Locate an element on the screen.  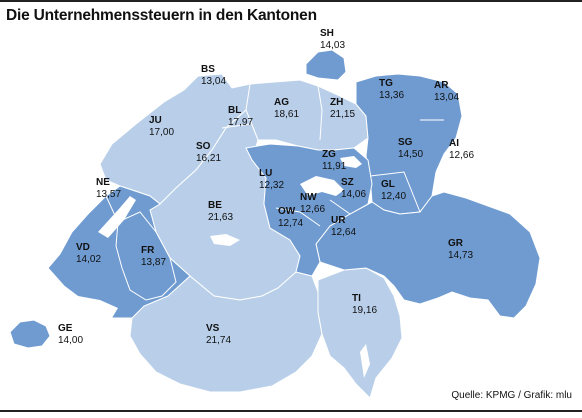
region-graubuenden is located at coordinates (428, 255).